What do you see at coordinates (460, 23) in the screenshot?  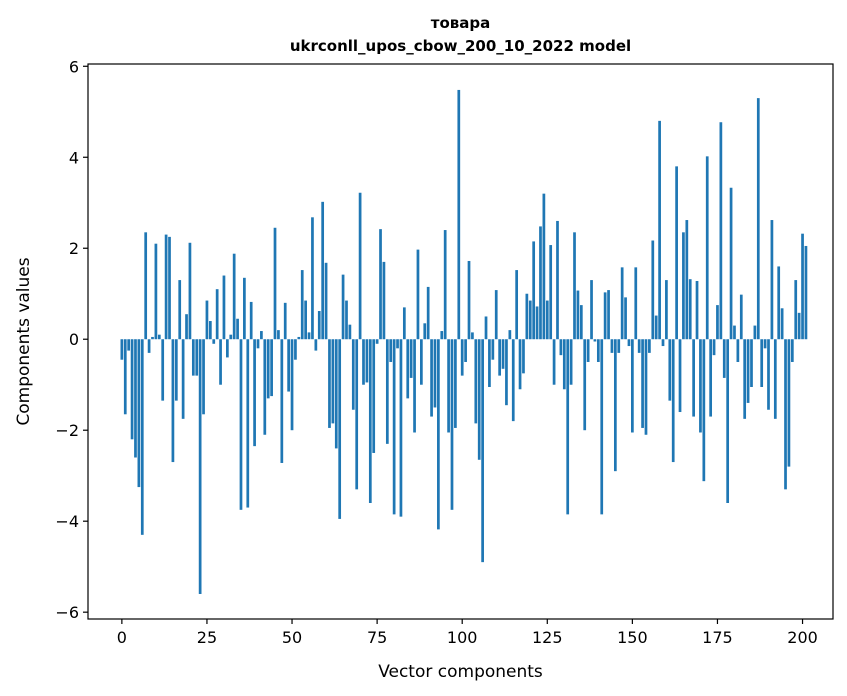 I see `chart-title: товара` at bounding box center [460, 23].